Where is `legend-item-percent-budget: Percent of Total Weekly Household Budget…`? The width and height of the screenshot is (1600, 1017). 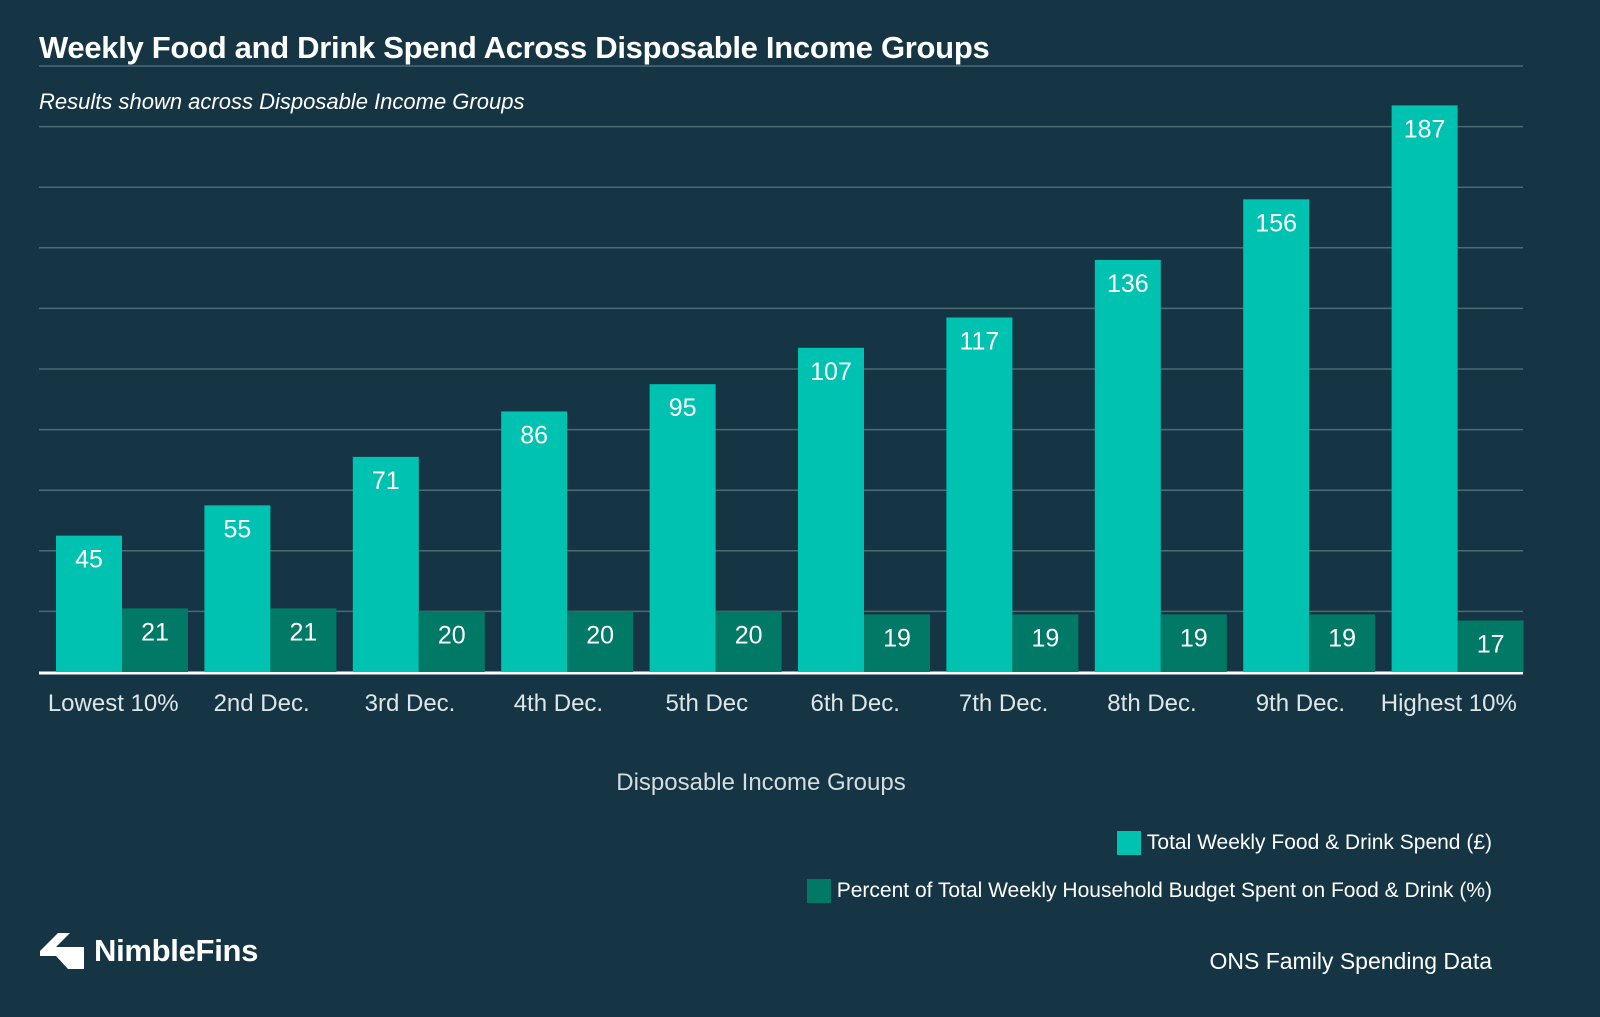 legend-item-percent-budget: Percent of Total Weekly Household Budget… is located at coordinates (1149, 891).